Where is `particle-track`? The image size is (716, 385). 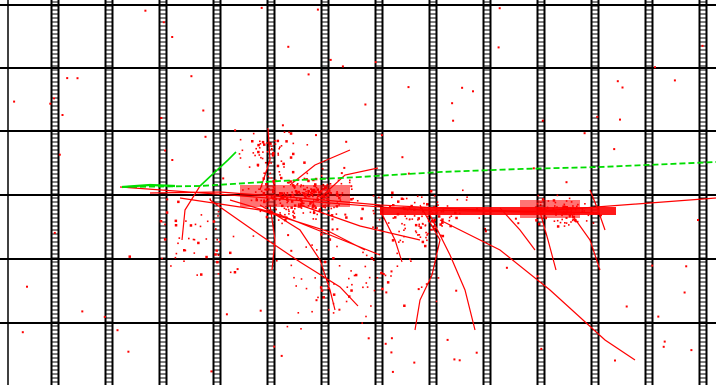 particle-track is located at coordinates (272, 237).